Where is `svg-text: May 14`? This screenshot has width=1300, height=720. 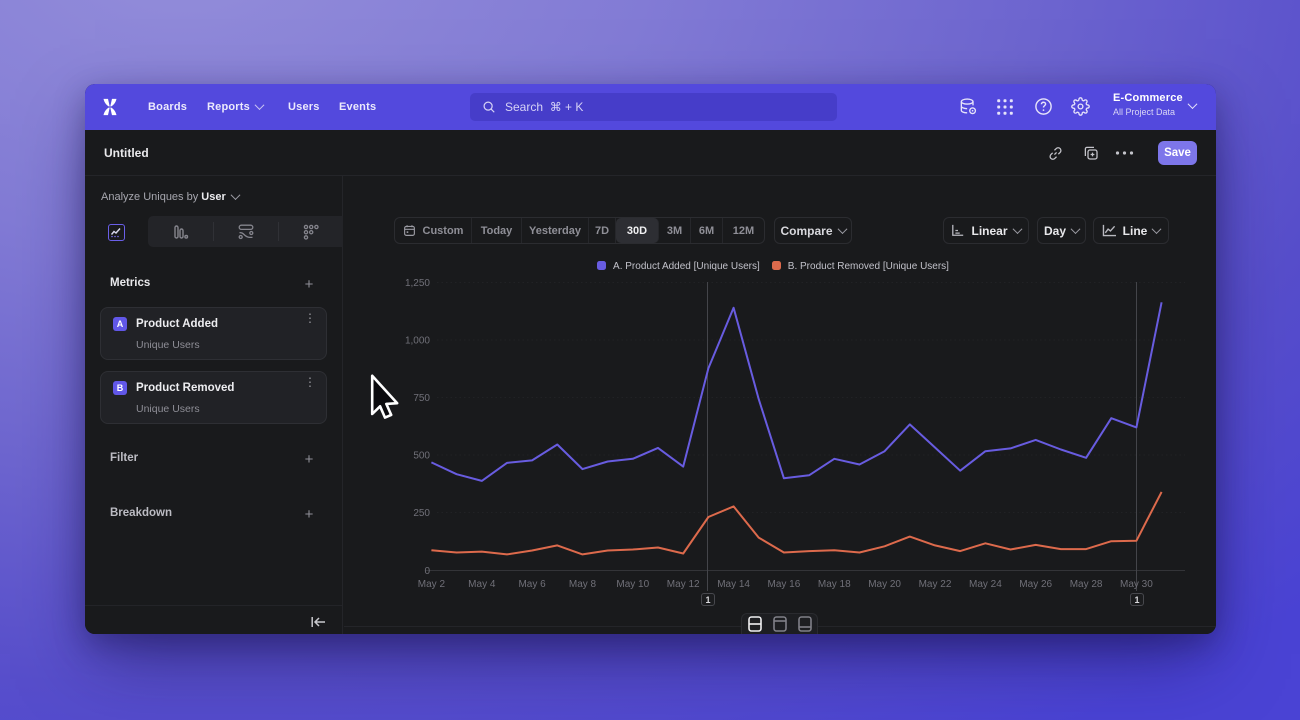
svg-text: May 14 is located at coordinates (733, 584).